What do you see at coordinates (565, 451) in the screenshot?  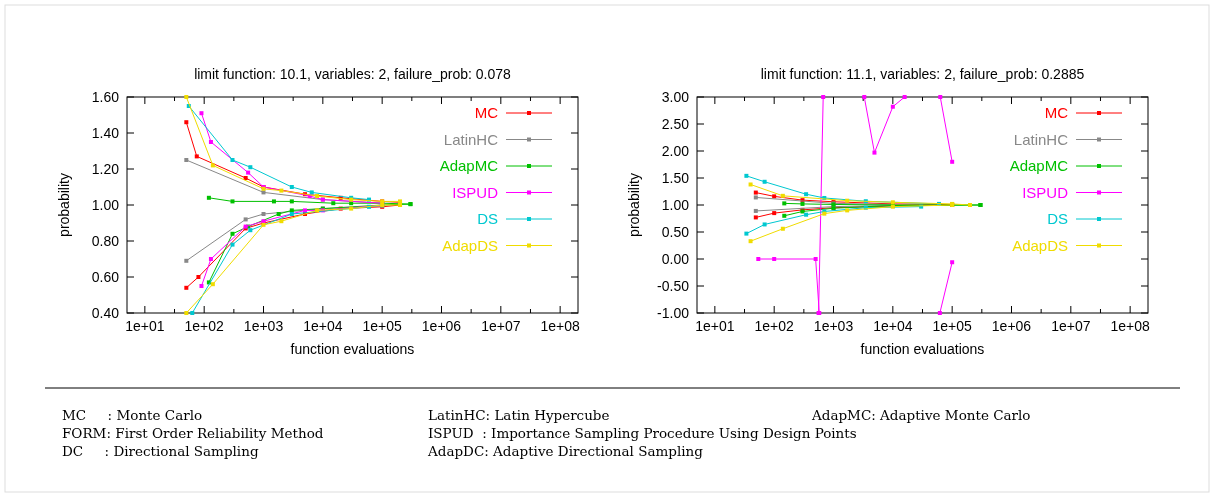 I see `text: AdapDC: Adaptive Directional Sampling` at bounding box center [565, 451].